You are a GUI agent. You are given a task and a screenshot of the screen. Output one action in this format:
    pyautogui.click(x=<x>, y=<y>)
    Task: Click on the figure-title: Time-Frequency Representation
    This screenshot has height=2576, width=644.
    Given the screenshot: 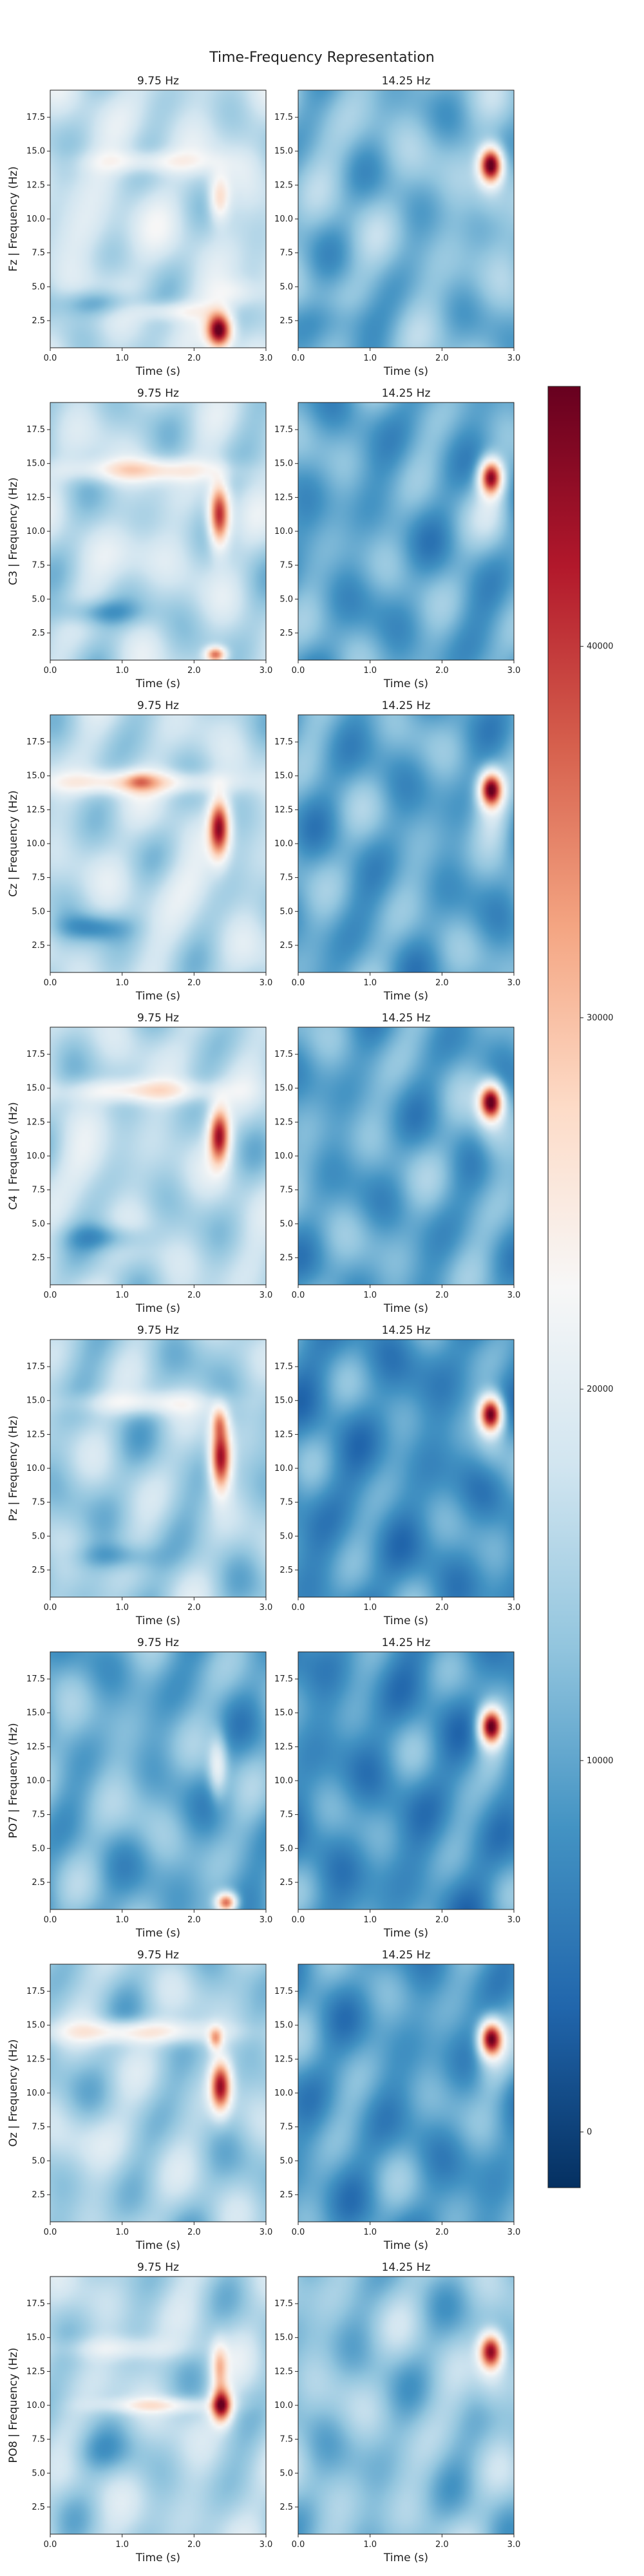 What is the action you would take?
    pyautogui.click(x=322, y=58)
    